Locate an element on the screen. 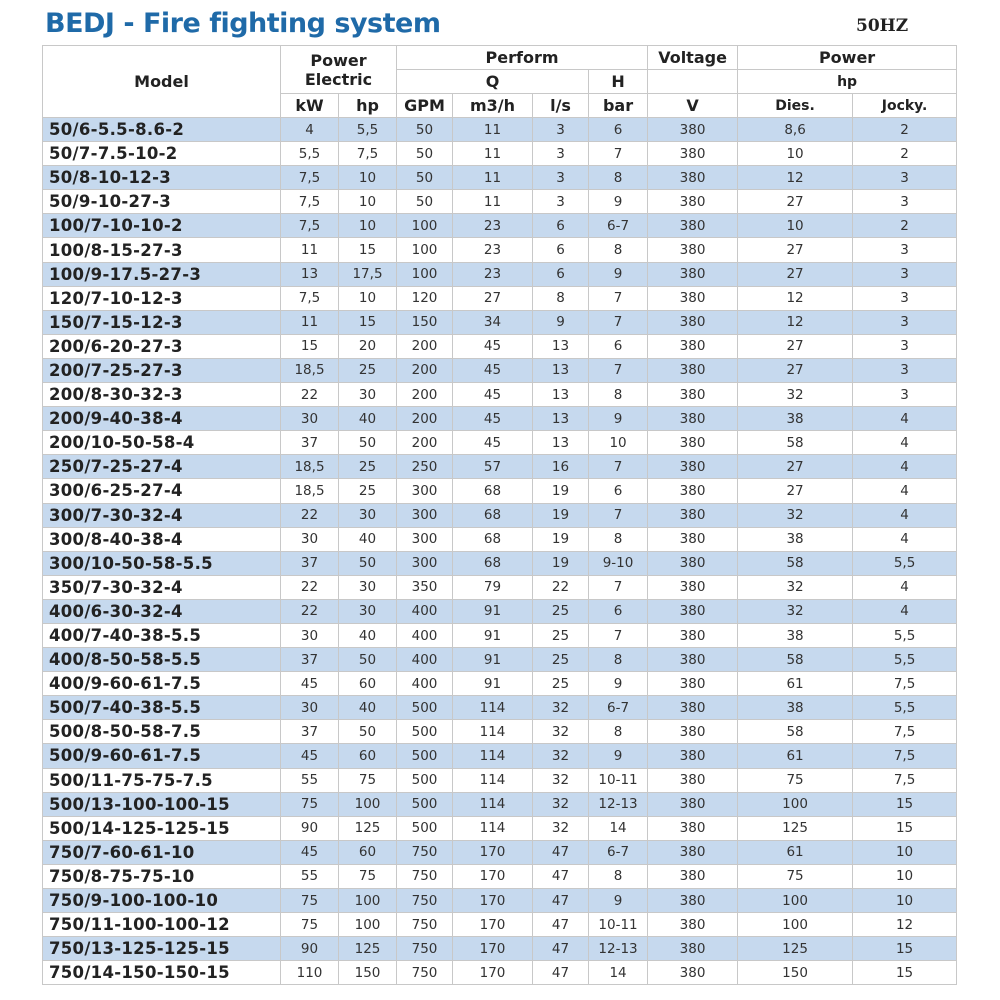 Image resolution: width=1000 pixels, height=1000 pixels. value-cell: 120 is located at coordinates (425, 298).